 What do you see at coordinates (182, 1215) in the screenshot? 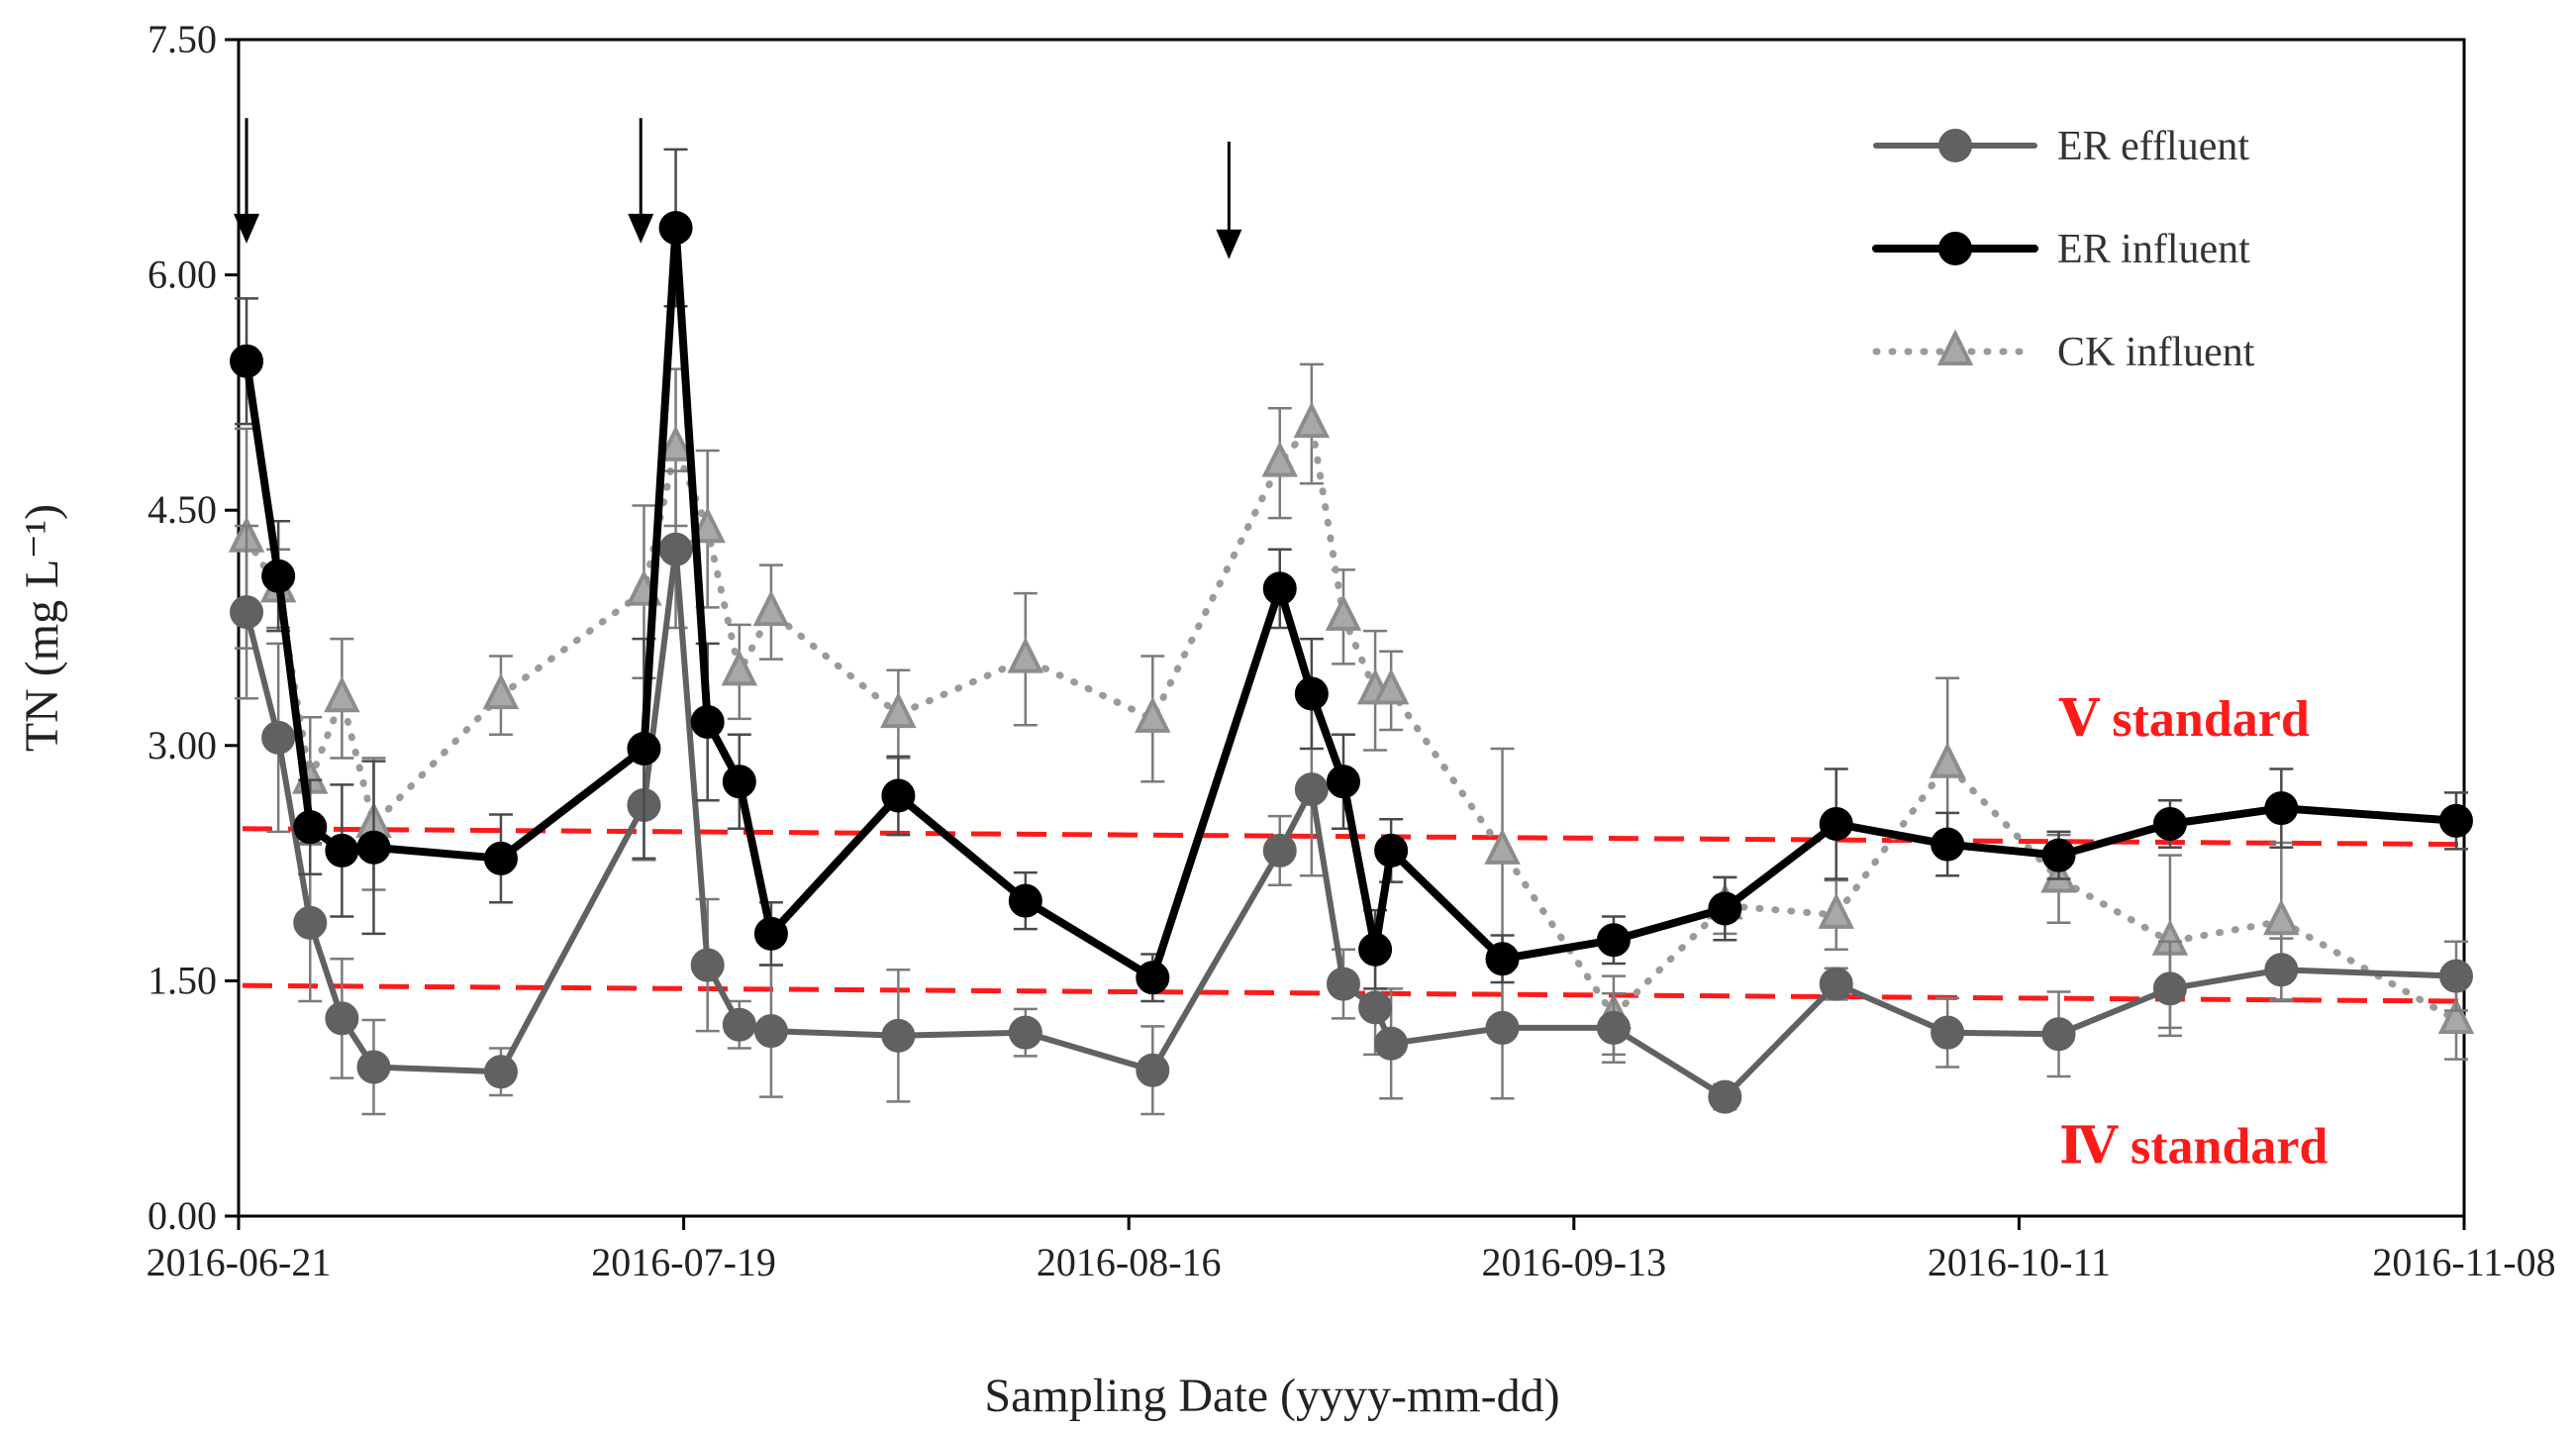
I see `y-tick-label: 0.00` at bounding box center [182, 1215].